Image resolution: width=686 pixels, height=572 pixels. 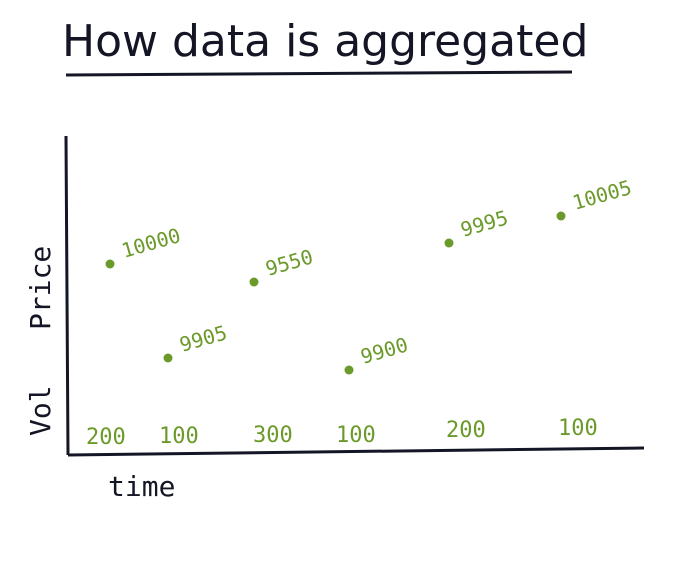 What do you see at coordinates (466, 430) in the screenshot?
I see `volume-label-5: 200` at bounding box center [466, 430].